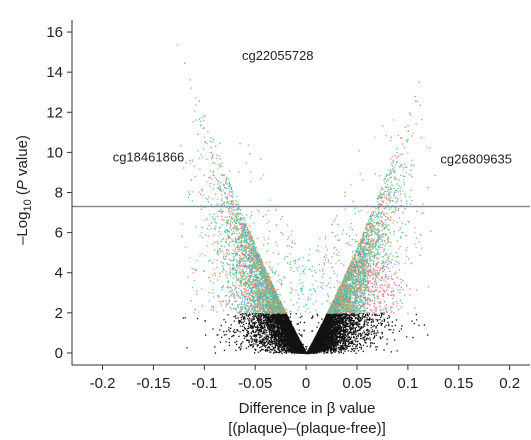 This screenshot has width=531, height=440. I want to click on x-tick-label: -0.15, so click(153, 383).